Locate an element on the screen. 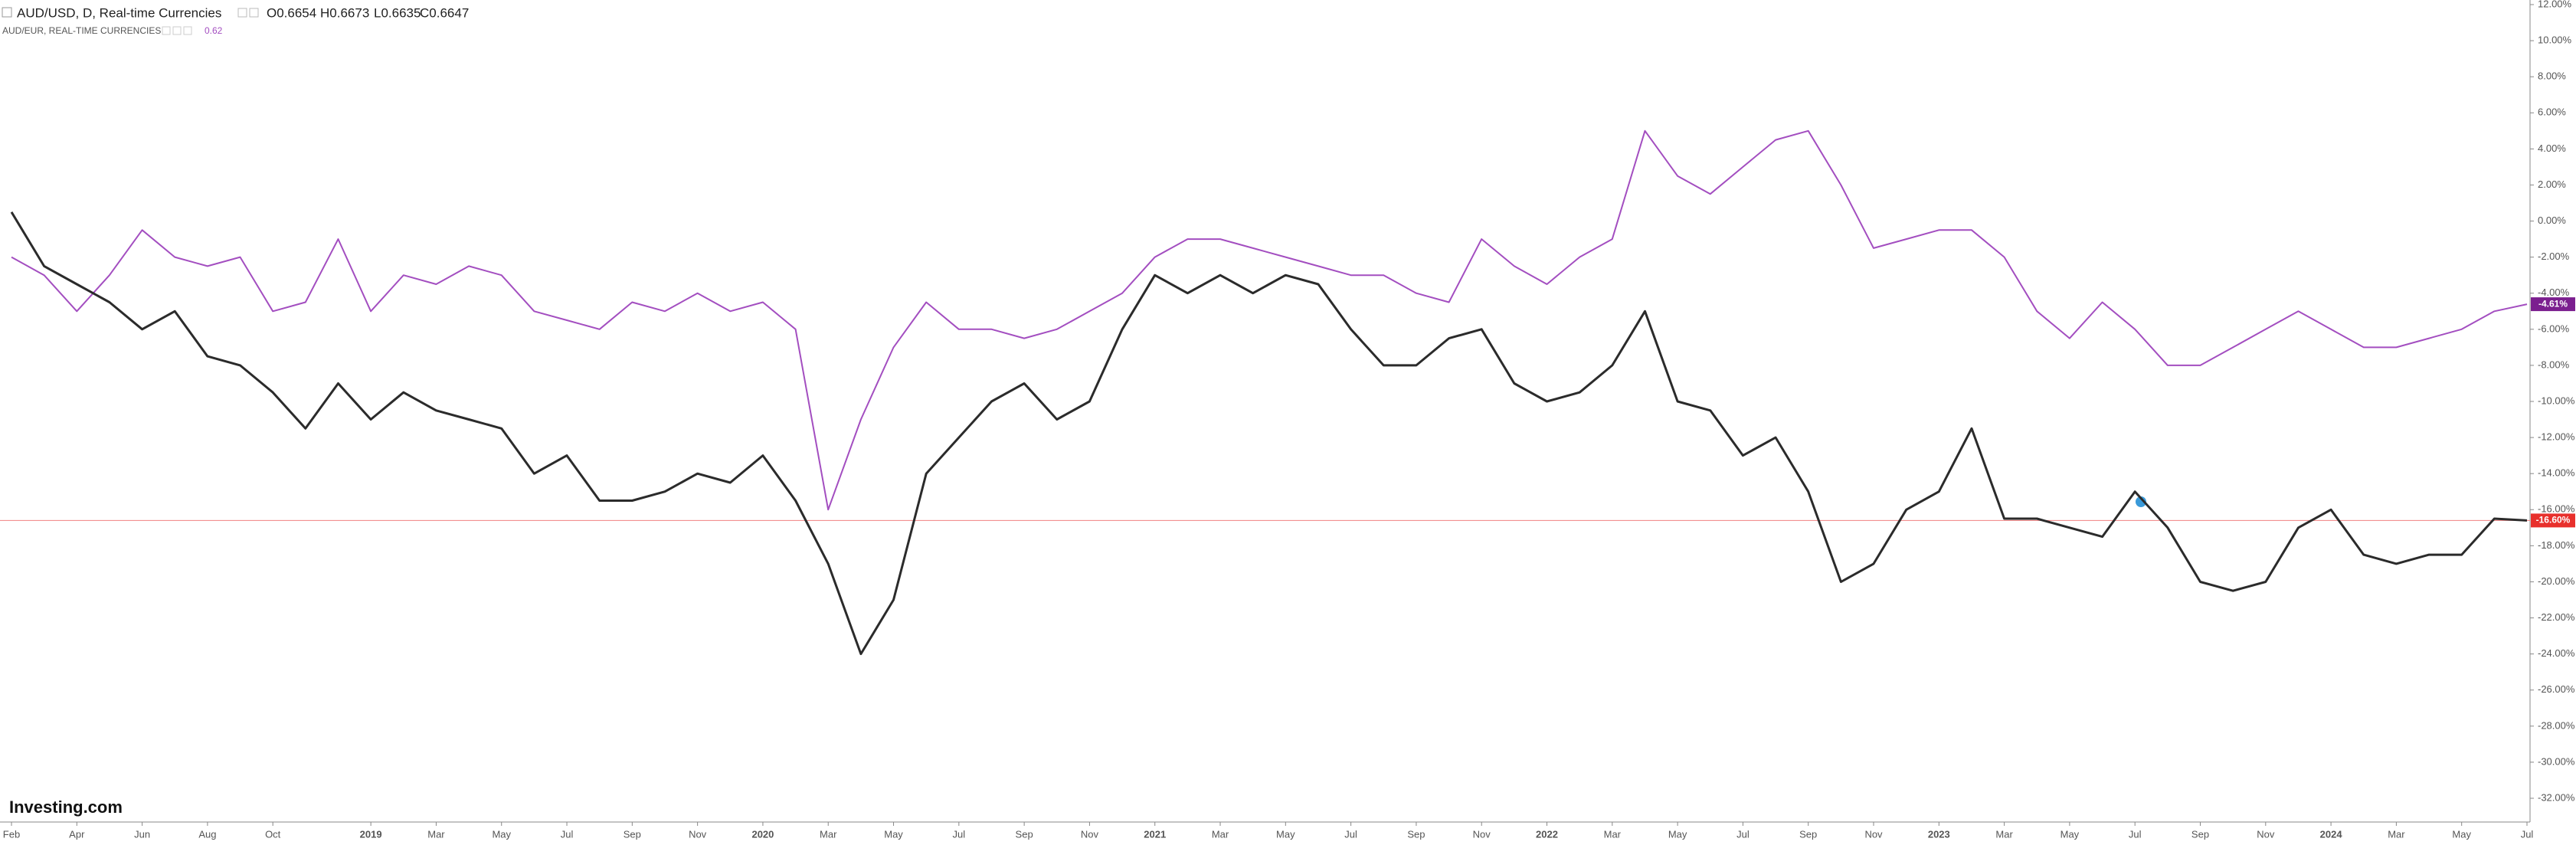 The height and width of the screenshot is (845, 2576). compare-title: AUD/EUR, REAL-TIME CURRENCIES is located at coordinates (81, 30).